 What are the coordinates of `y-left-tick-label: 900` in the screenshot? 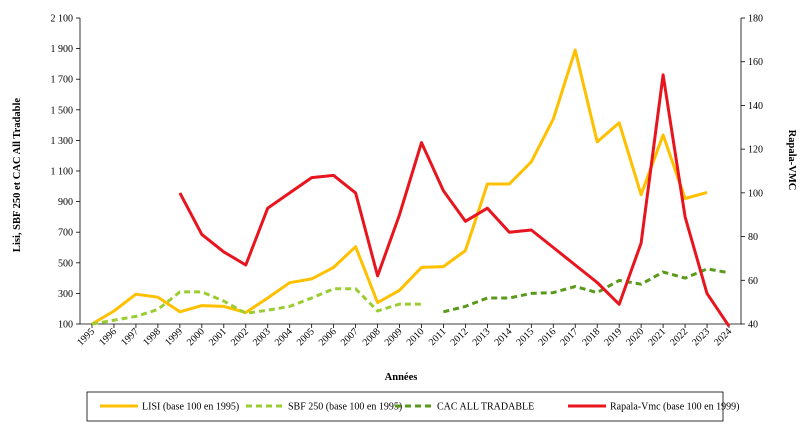 It's located at (65, 202).